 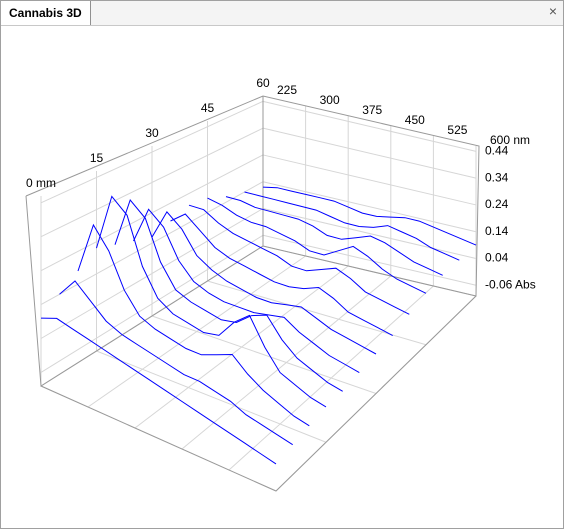 I want to click on x-tick-label: 450, so click(x=415, y=120).